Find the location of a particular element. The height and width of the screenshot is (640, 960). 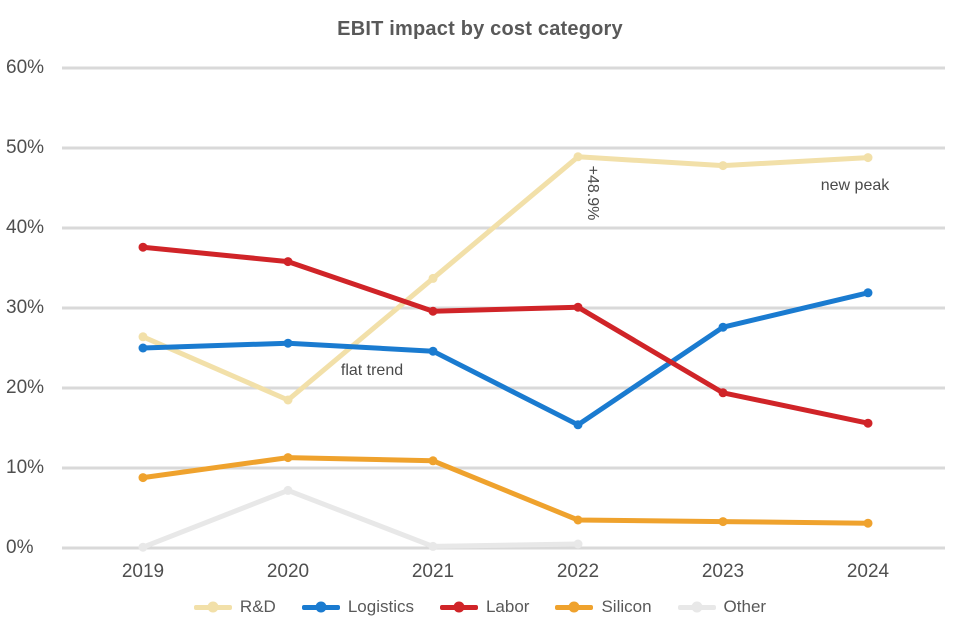

x-axis-label: 2023 is located at coordinates (723, 571).